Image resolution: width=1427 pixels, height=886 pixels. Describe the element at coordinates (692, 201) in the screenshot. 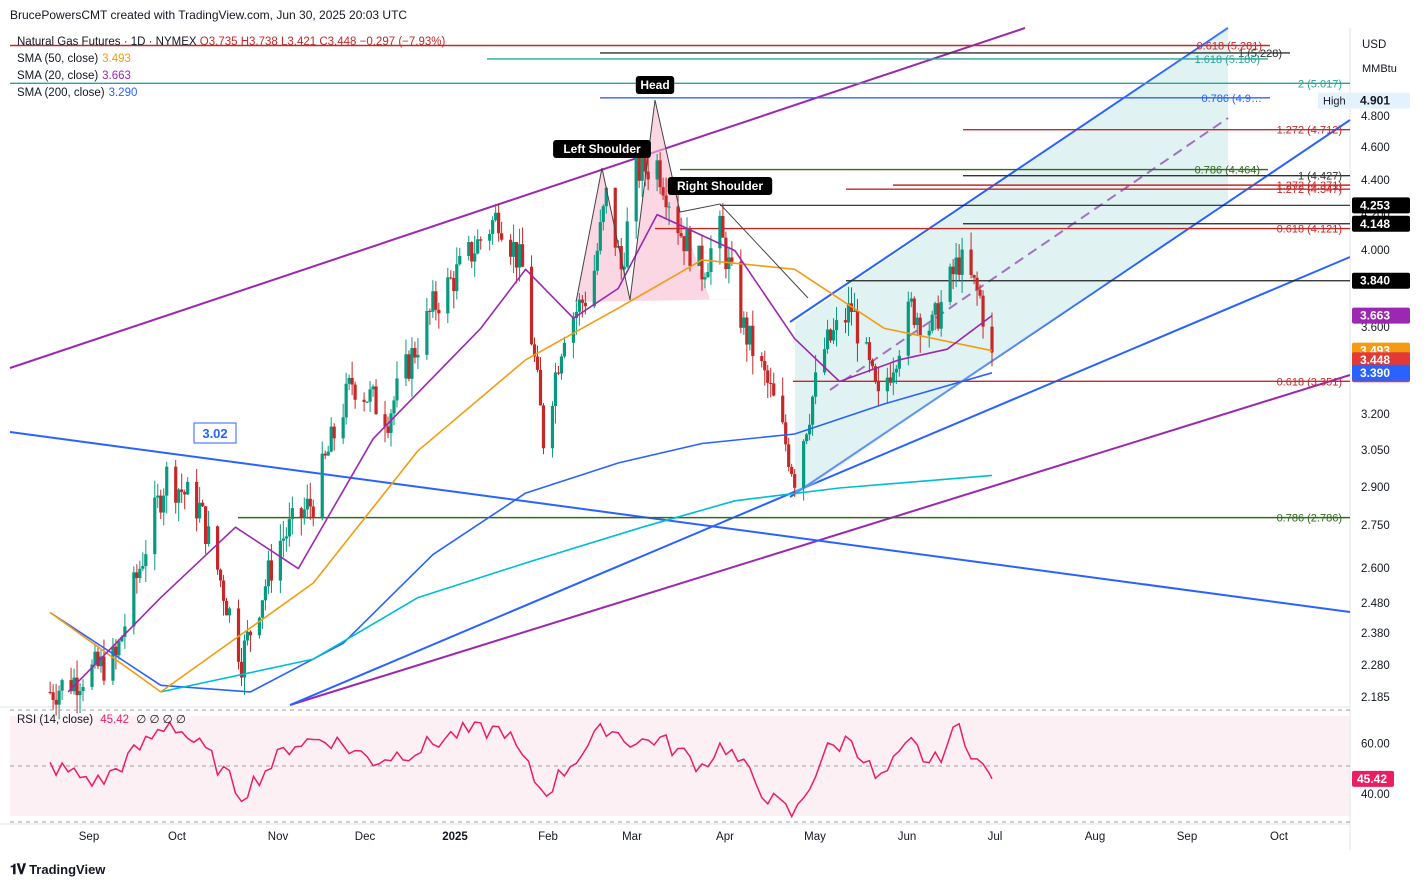

I see `head-shoulders-fill` at that location.